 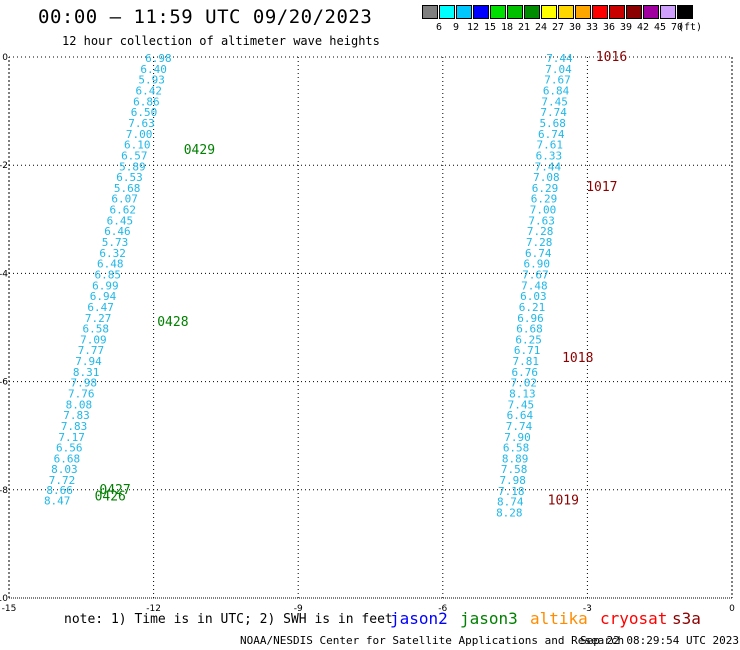 What do you see at coordinates (577, 358) in the screenshot?
I see `time-label: 1018` at bounding box center [577, 358].